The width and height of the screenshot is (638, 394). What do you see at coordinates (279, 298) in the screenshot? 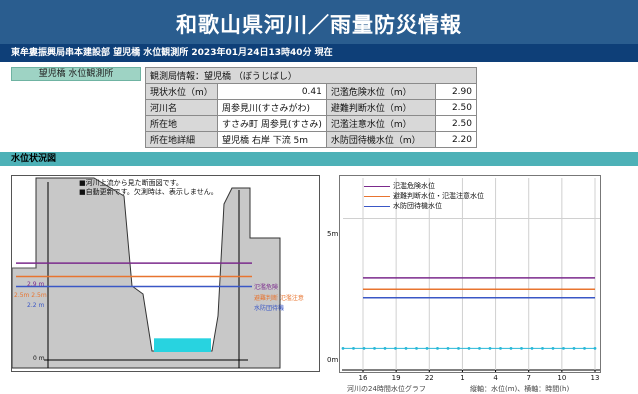
I see `level-name-evacuation: 避難判断 氾濫注意` at bounding box center [279, 298].